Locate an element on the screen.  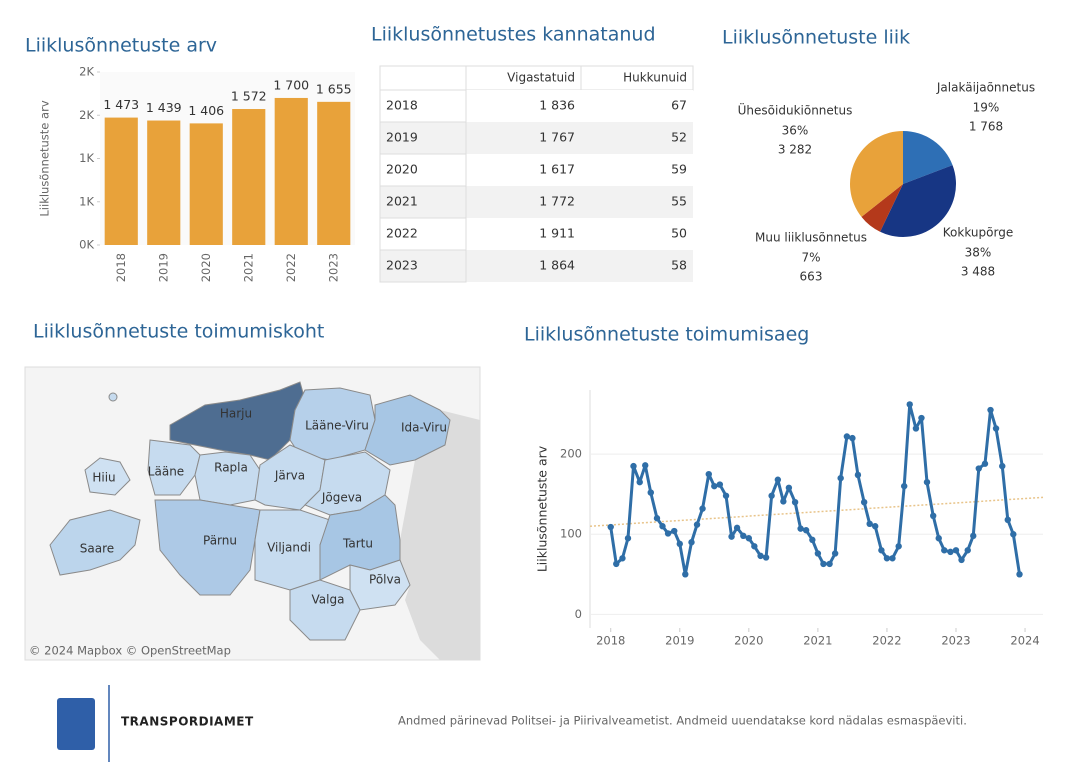
x-tick-label: 2022 is located at coordinates (291, 267).